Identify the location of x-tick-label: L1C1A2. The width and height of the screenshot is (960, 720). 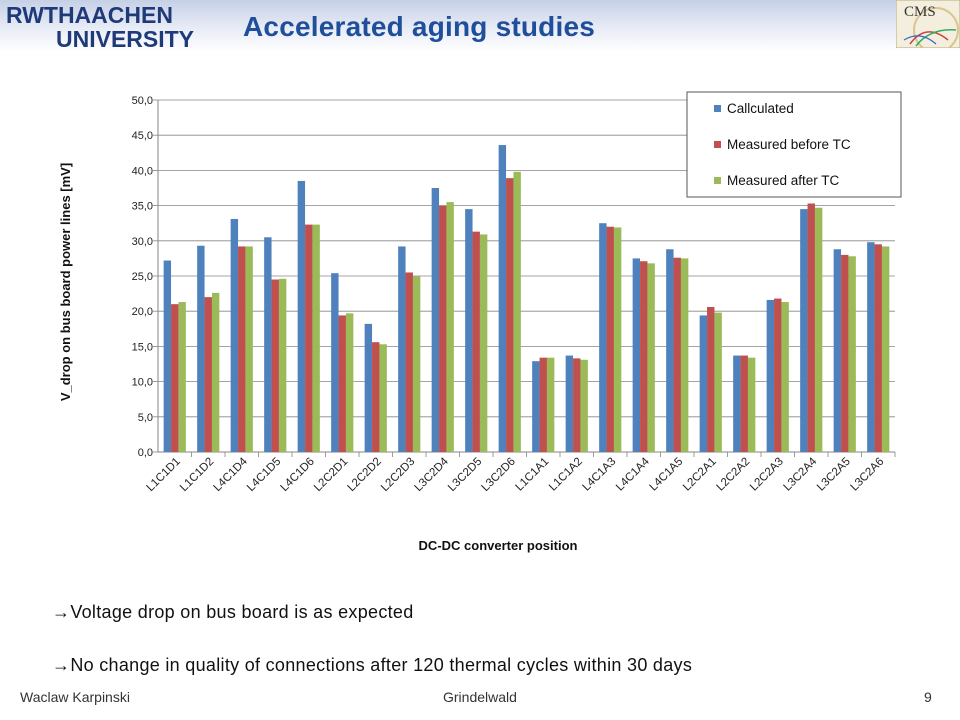
(566, 475).